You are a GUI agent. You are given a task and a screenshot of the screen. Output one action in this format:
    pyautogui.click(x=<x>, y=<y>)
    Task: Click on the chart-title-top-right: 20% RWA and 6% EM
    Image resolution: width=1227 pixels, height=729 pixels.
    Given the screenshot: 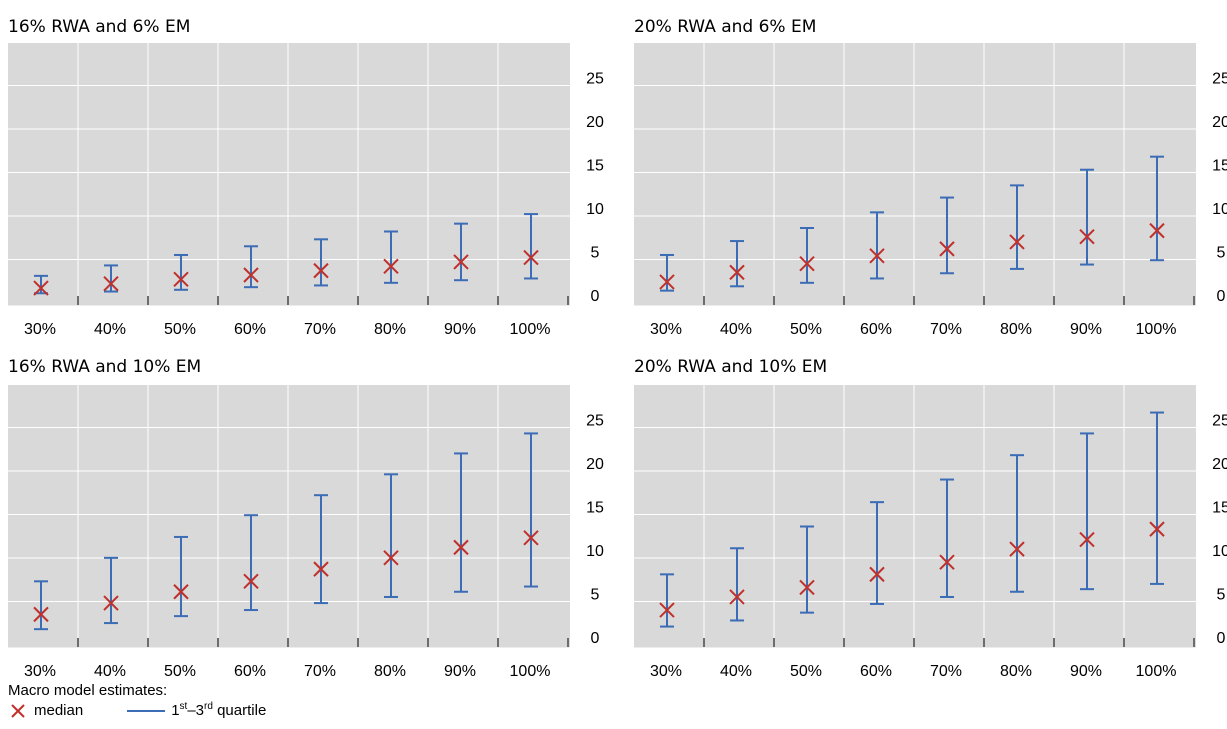 What is the action you would take?
    pyautogui.click(x=725, y=27)
    